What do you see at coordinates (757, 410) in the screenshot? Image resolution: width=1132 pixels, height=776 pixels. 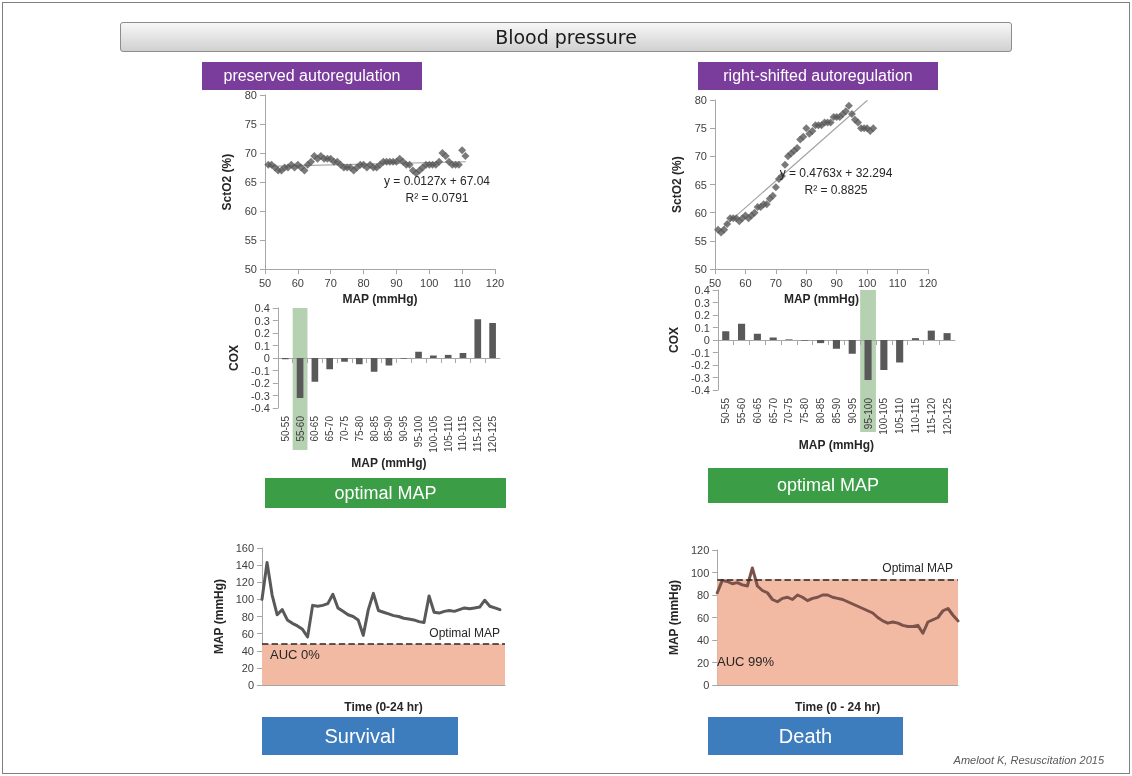 I see `x-tick-label: 60-65` at bounding box center [757, 410].